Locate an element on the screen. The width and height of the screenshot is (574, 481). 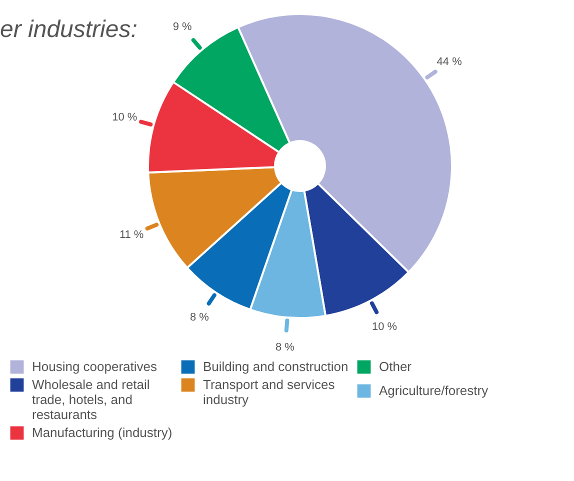
legend-label: Other is located at coordinates (395, 366).